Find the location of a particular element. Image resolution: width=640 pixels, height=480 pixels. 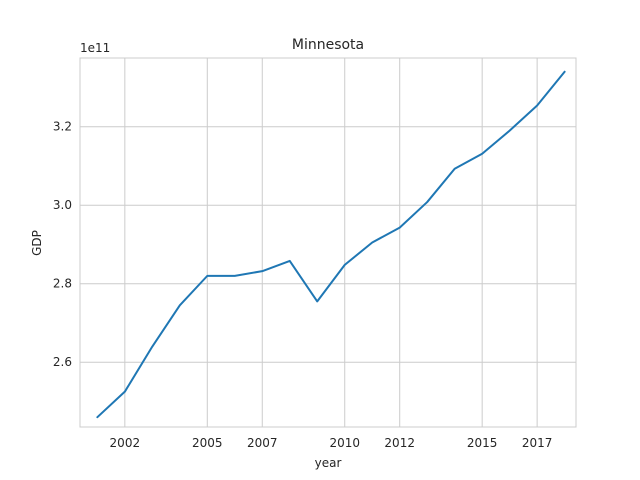

x-tick-label: 2005 is located at coordinates (207, 443).